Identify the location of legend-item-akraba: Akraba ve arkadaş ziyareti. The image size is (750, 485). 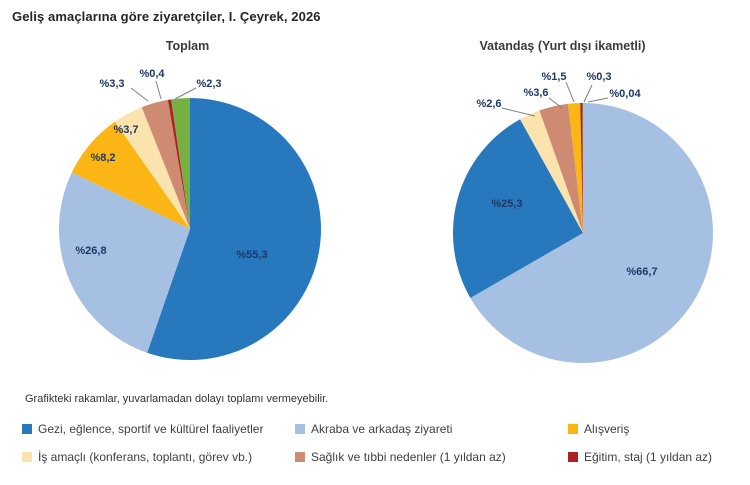
(431, 429).